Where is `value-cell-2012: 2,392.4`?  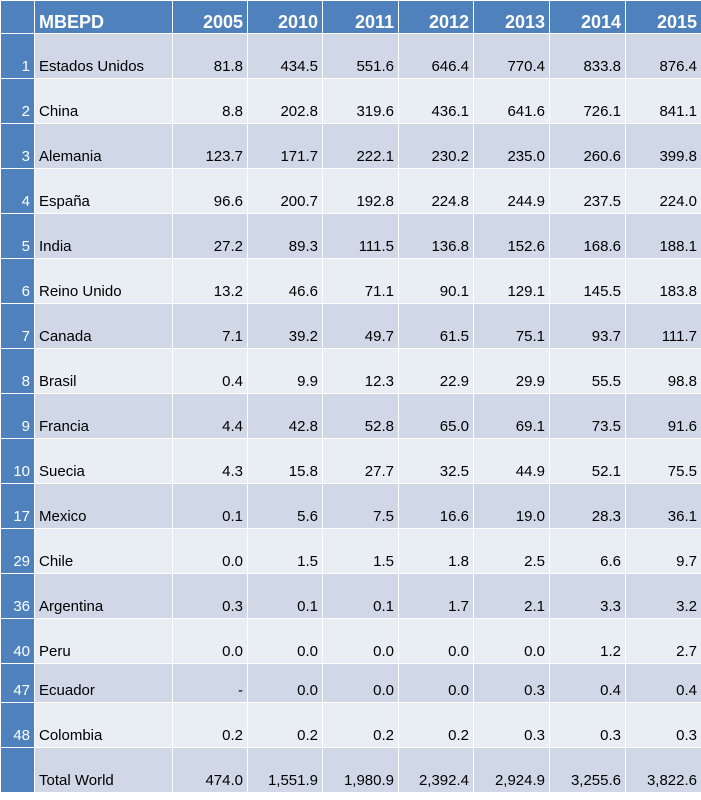
value-cell-2012: 2,392.4 is located at coordinates (436, 770).